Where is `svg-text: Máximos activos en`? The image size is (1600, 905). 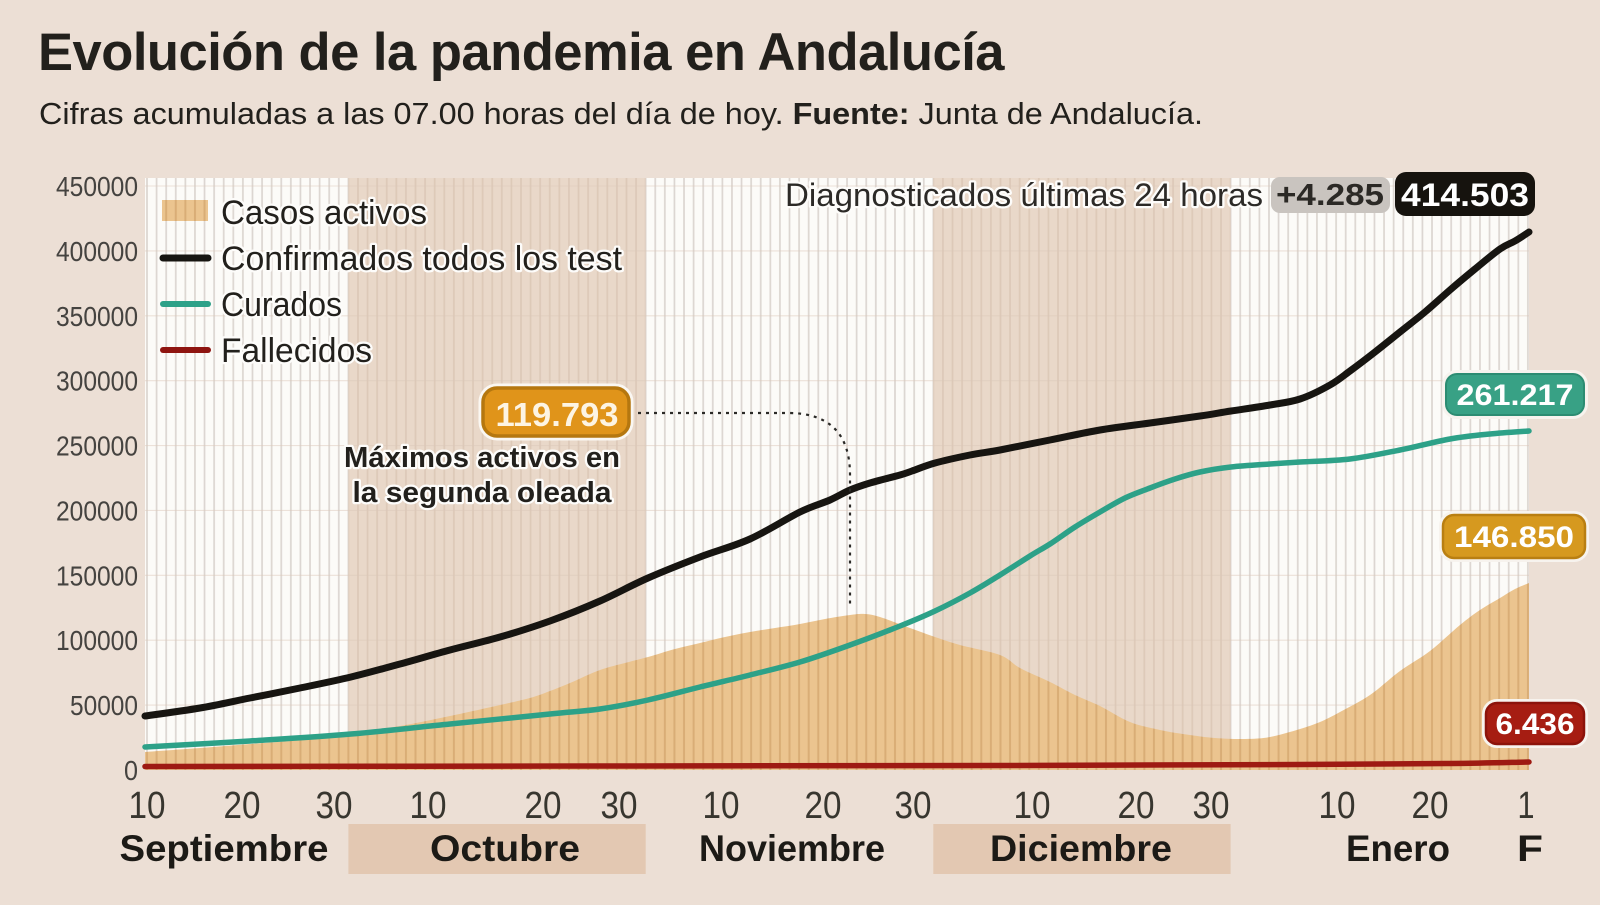
svg-text: Máximos activos en is located at coordinates (482, 458).